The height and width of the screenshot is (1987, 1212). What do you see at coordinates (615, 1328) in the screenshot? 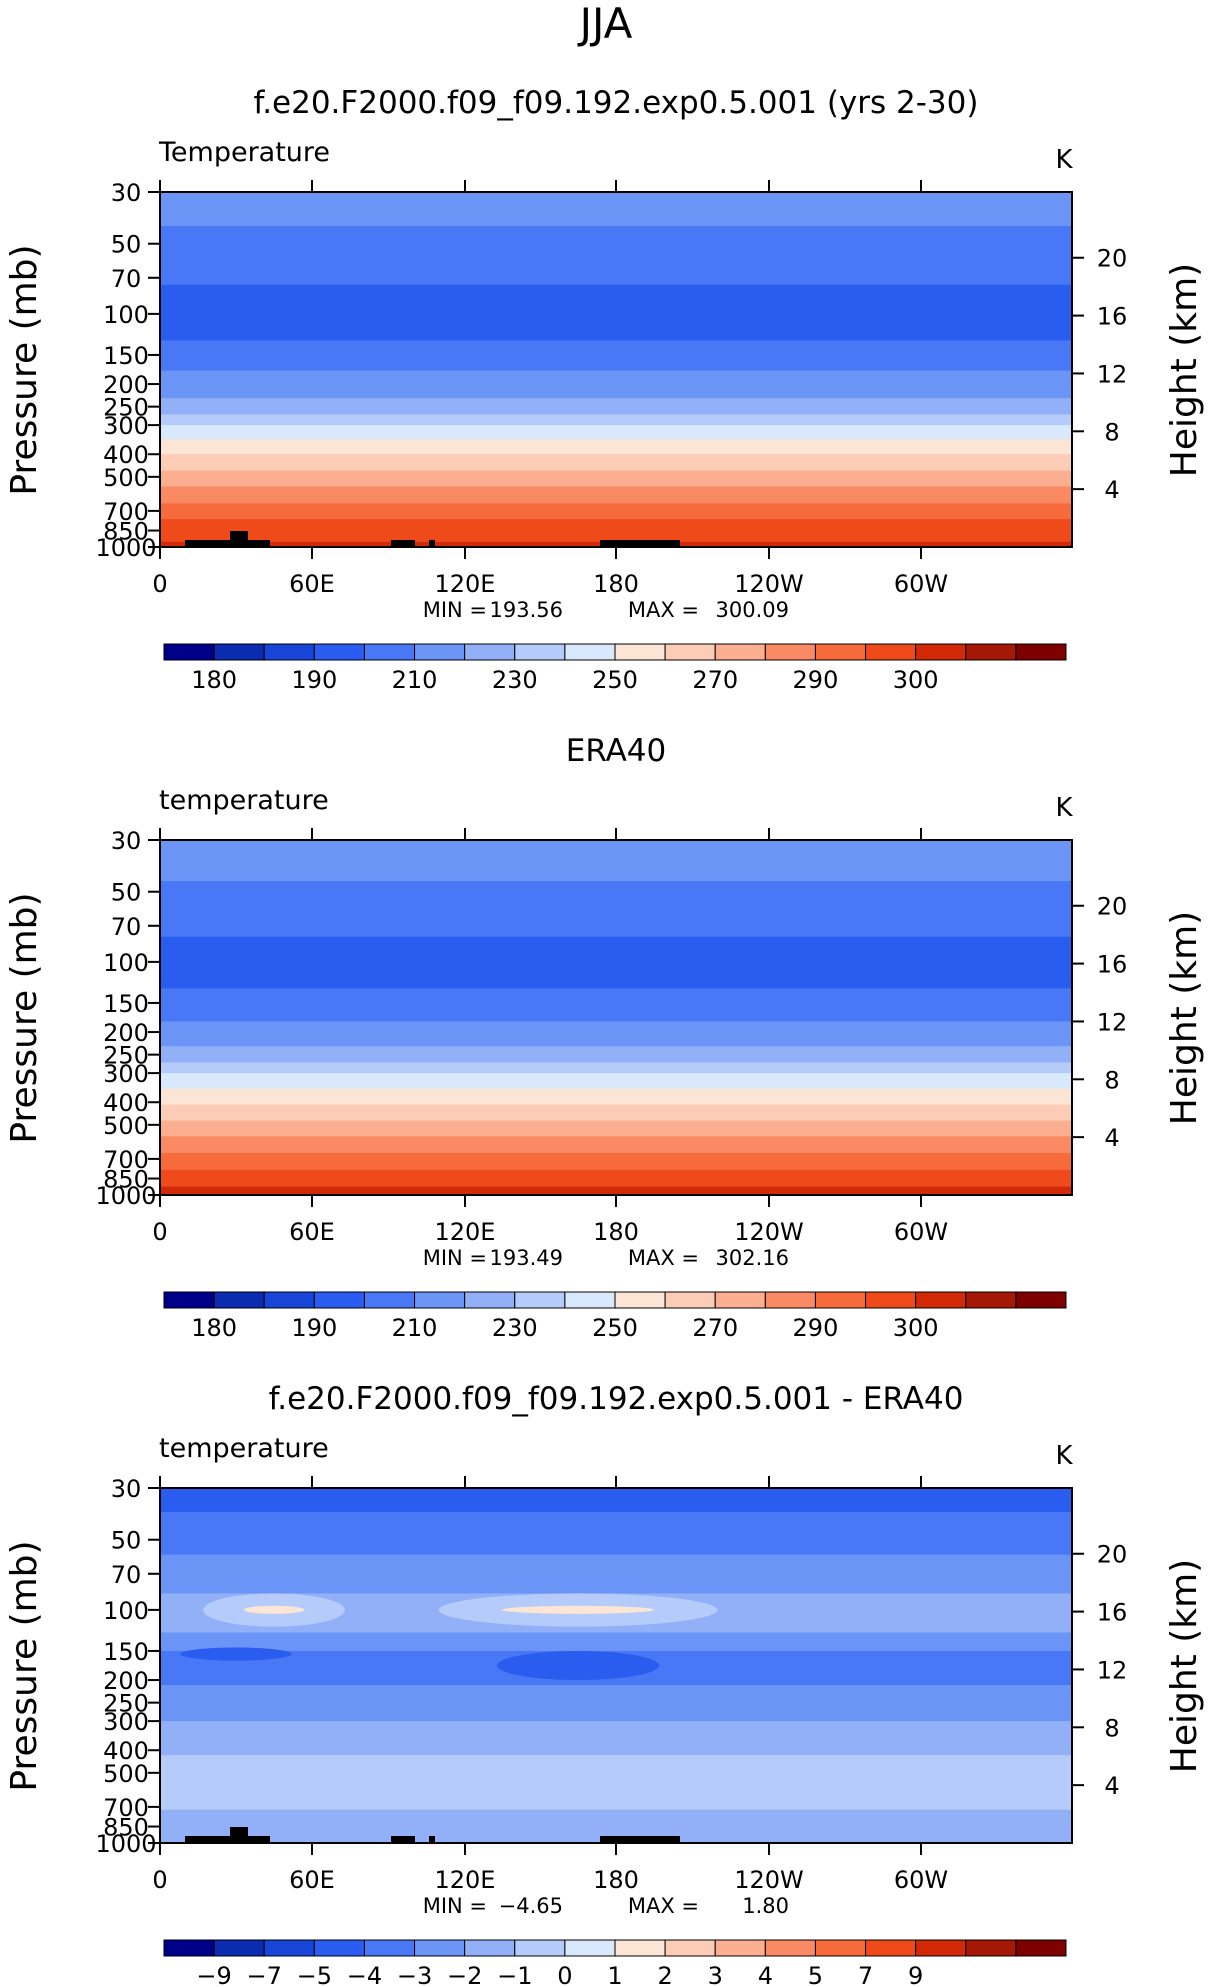
I see `colorbar-label: 250` at bounding box center [615, 1328].